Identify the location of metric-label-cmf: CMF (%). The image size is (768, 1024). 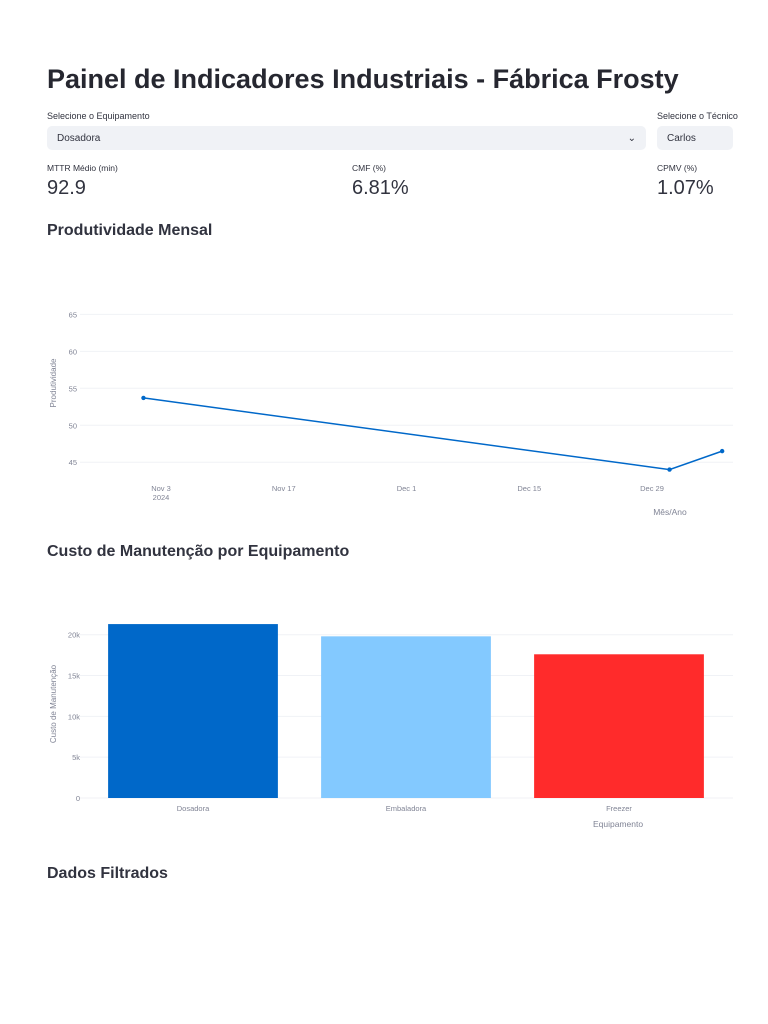
(369, 168).